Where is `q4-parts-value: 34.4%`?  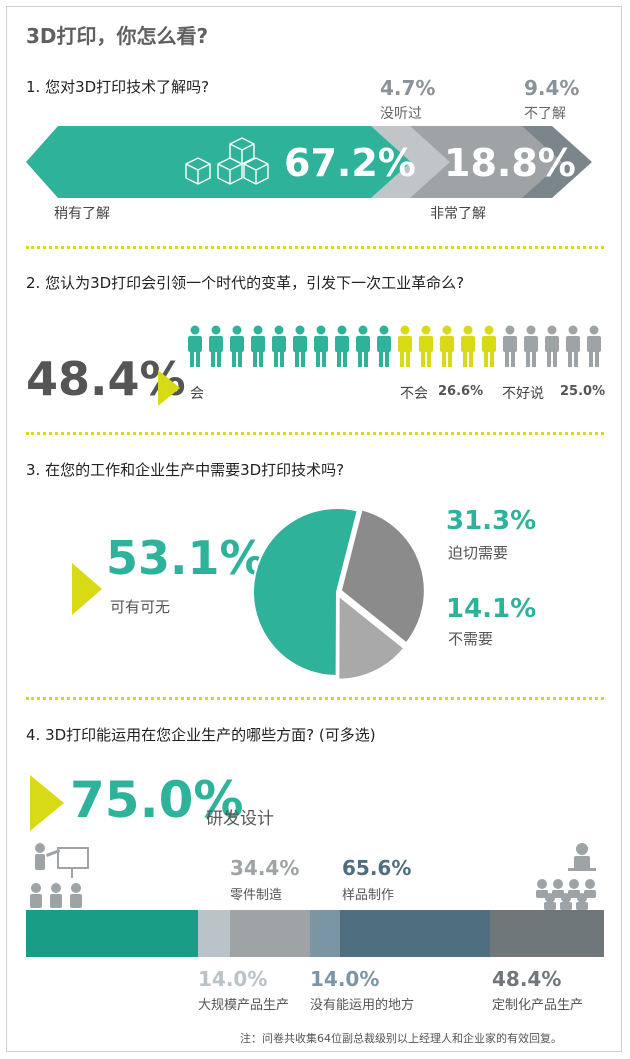 q4-parts-value: 34.4% is located at coordinates (265, 868).